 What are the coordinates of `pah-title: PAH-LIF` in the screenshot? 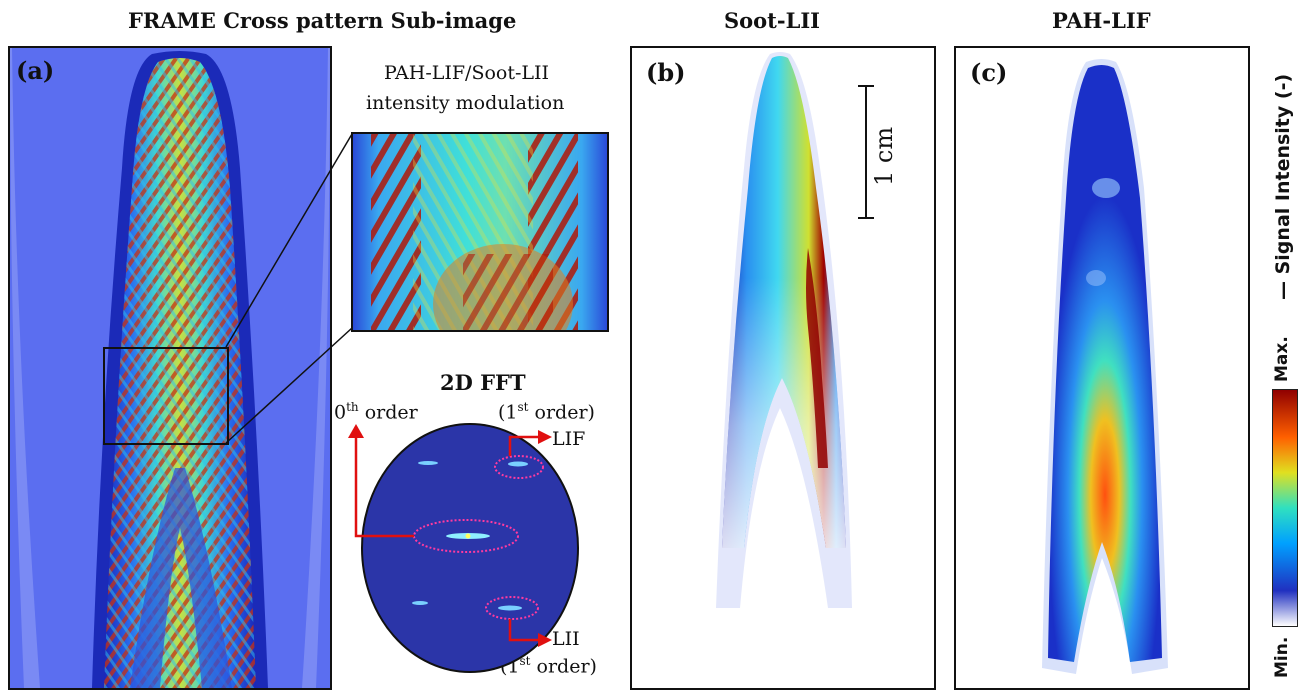 It's located at (1101, 20).